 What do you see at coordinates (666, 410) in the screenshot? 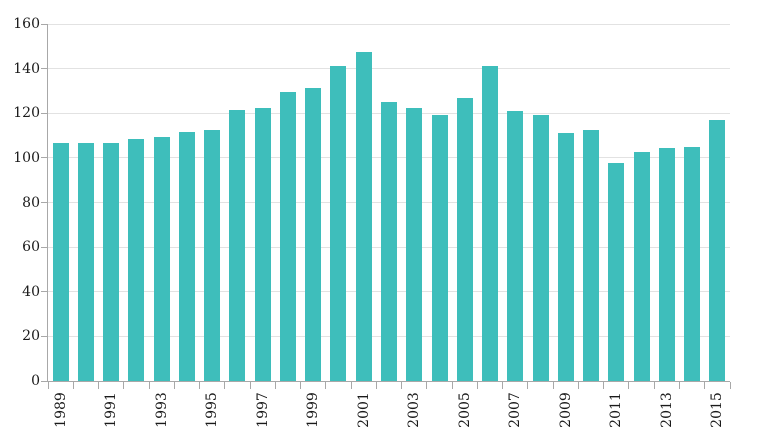
I see `x-axis-label: 2013` at bounding box center [666, 410].